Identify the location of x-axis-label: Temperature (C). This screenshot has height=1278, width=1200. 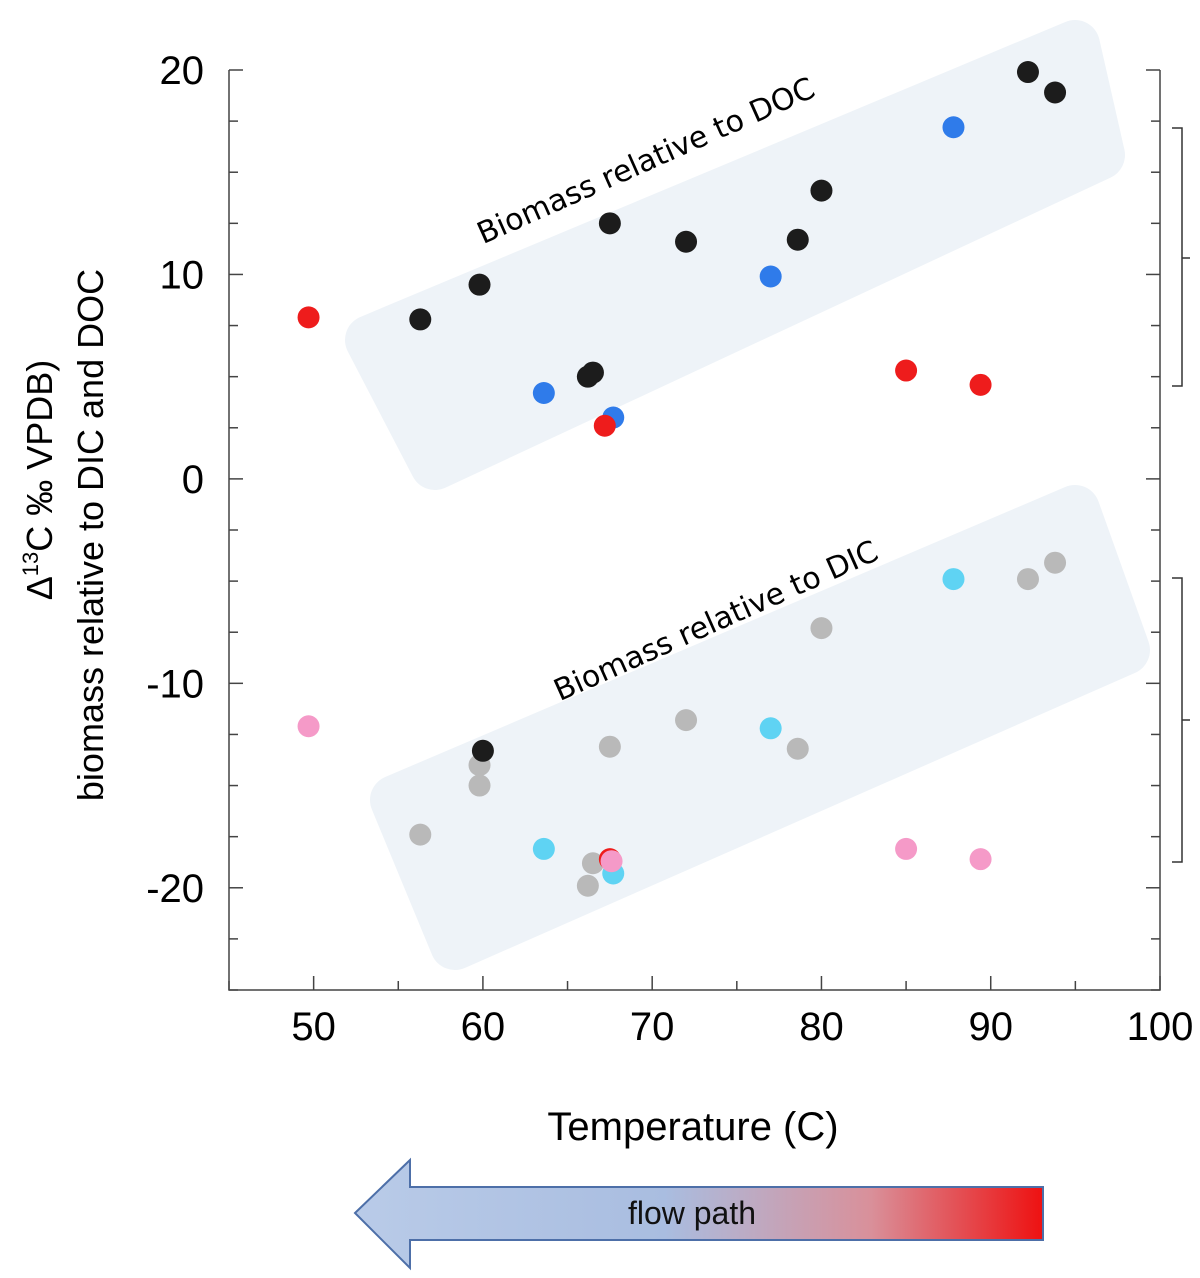
(692, 1127).